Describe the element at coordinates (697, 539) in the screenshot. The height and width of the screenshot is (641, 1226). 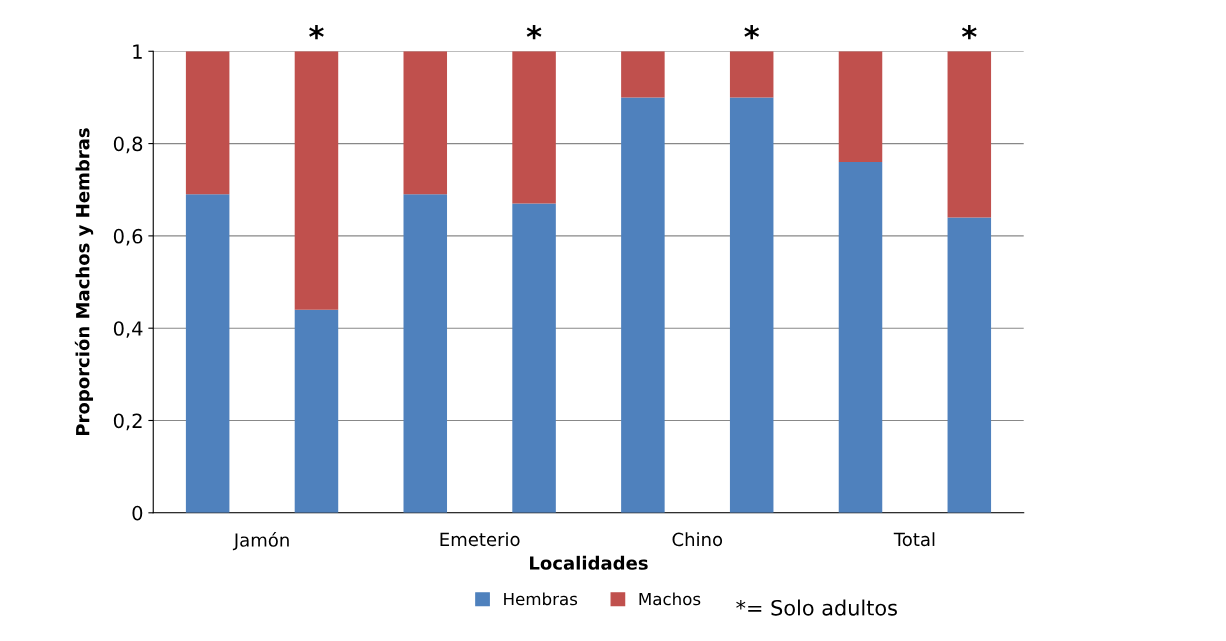
I see `x-tick-label: Chino` at that location.